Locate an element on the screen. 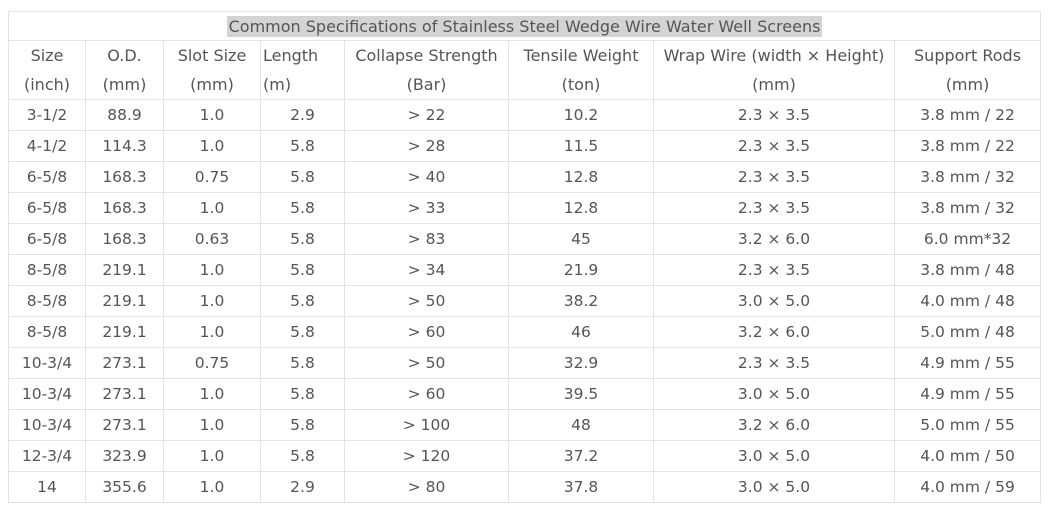 The height and width of the screenshot is (508, 1050). table-cell: 45 is located at coordinates (581, 239).